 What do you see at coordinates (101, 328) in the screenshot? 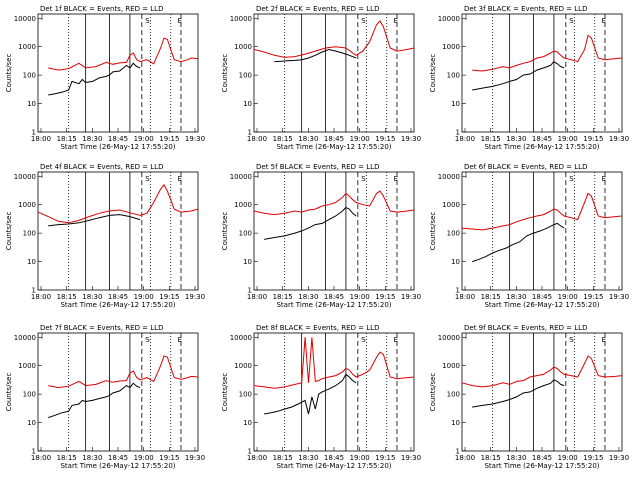
I see `panel-title: Det 7f BLACK = Events, RED = LLD` at bounding box center [101, 328].